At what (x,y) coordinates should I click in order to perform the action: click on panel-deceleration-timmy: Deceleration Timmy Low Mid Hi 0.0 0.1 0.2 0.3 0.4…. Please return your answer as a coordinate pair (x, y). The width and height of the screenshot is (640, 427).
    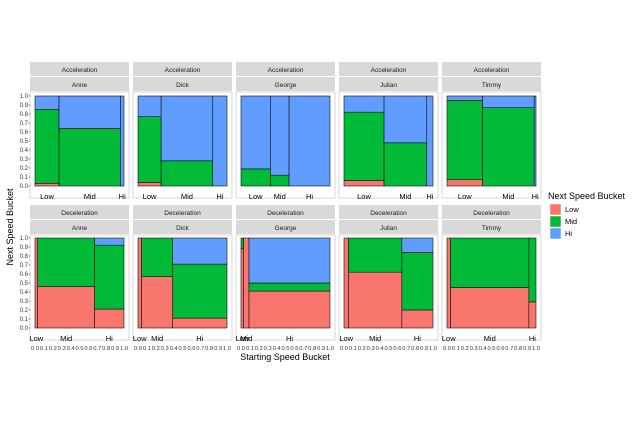
    Looking at the image, I should click on (491, 278).